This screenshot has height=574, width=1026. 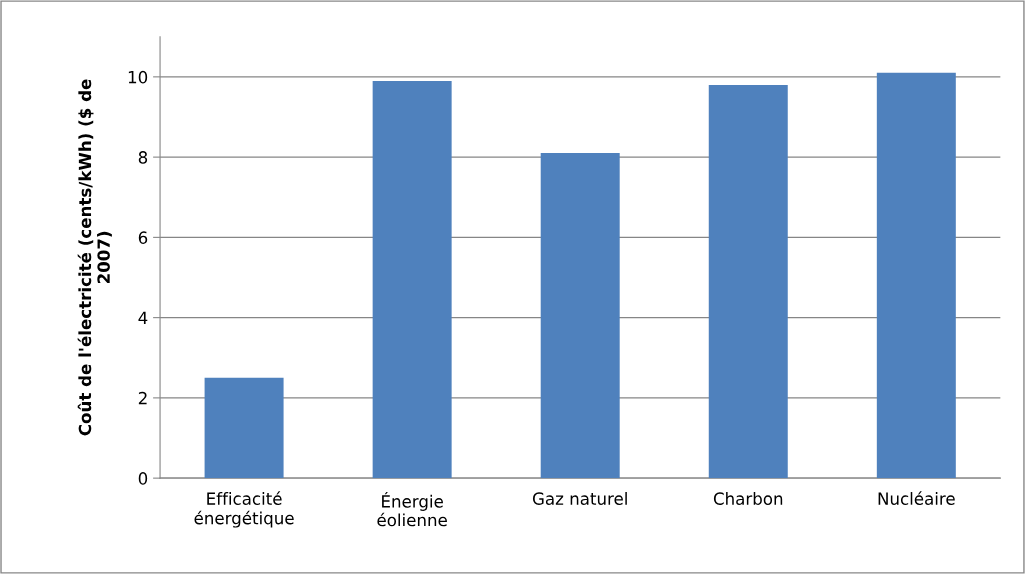 What do you see at coordinates (94, 257) in the screenshot?
I see `y-axis-title: Coût de l'électricité (cents/kWh) ($ de 2007)` at bounding box center [94, 257].